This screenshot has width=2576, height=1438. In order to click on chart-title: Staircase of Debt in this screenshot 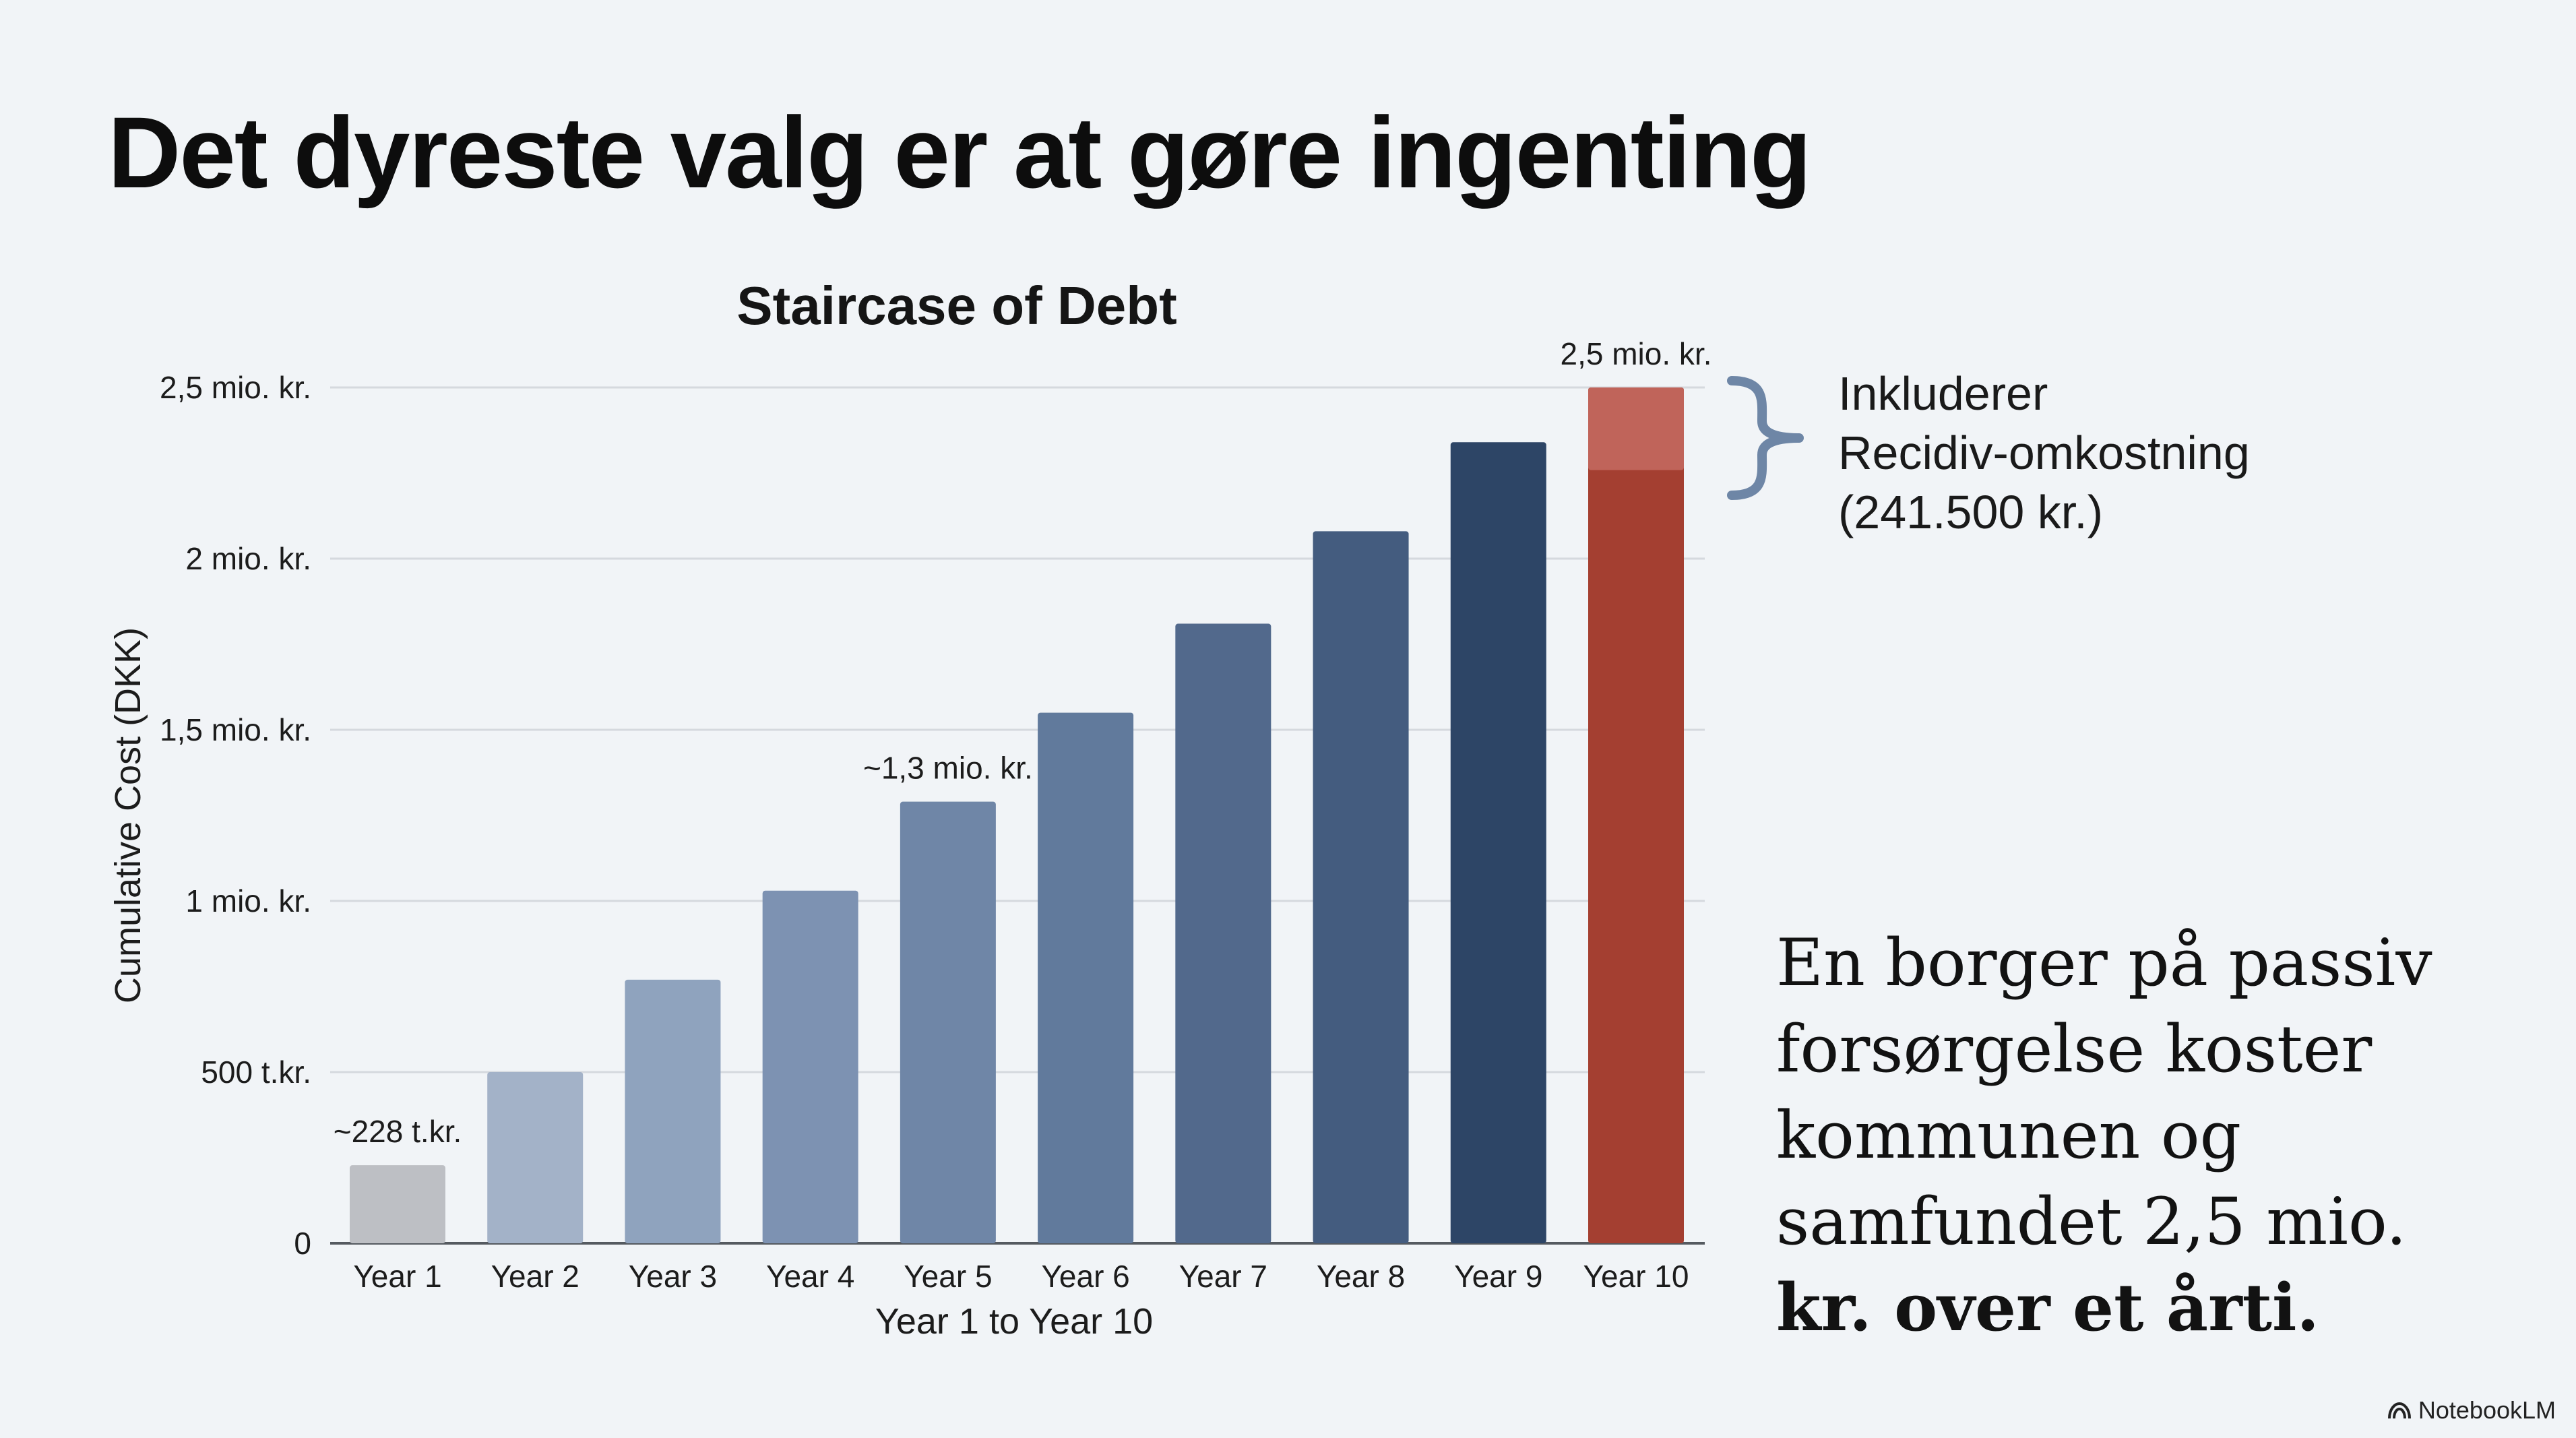, I will do `click(956, 306)`.